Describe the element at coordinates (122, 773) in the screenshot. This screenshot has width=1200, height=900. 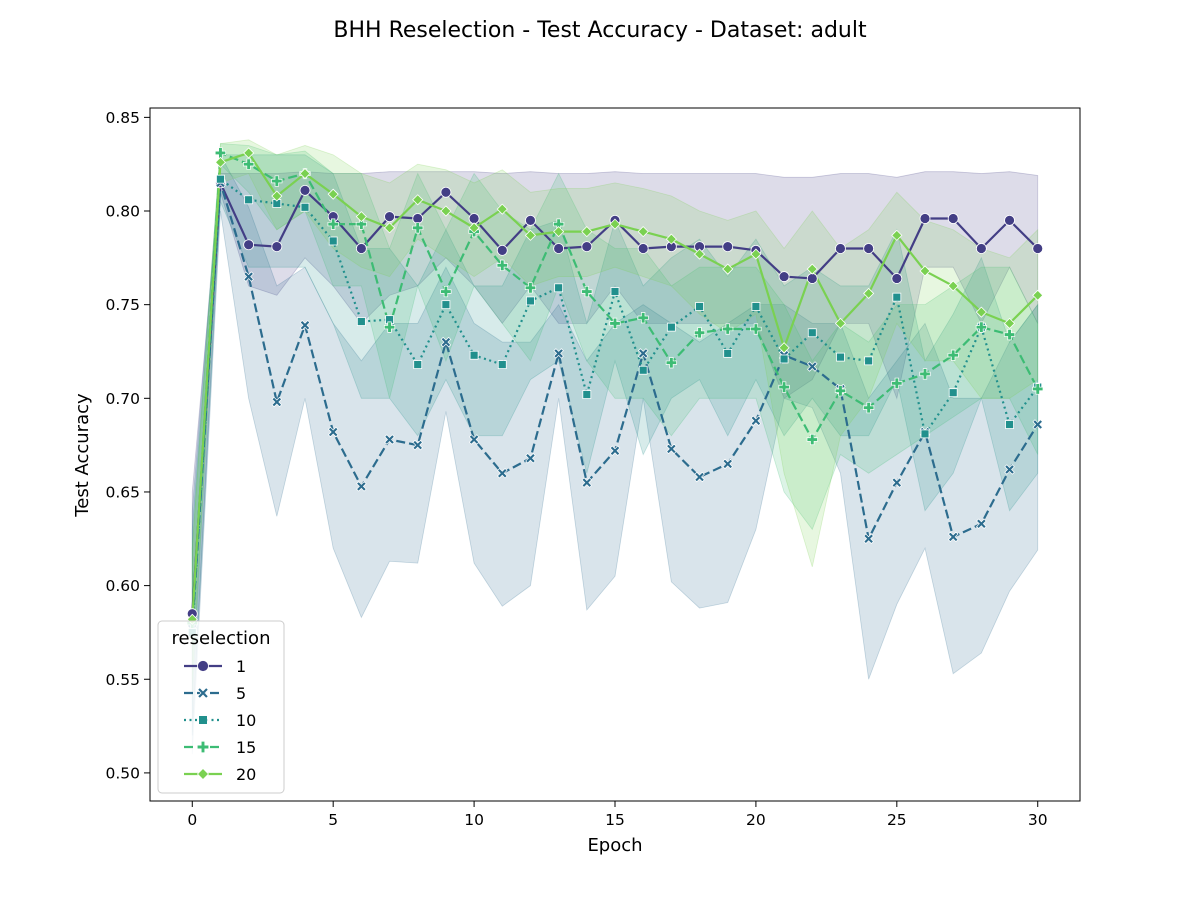
I see `y-tick-label: 0.50` at that location.